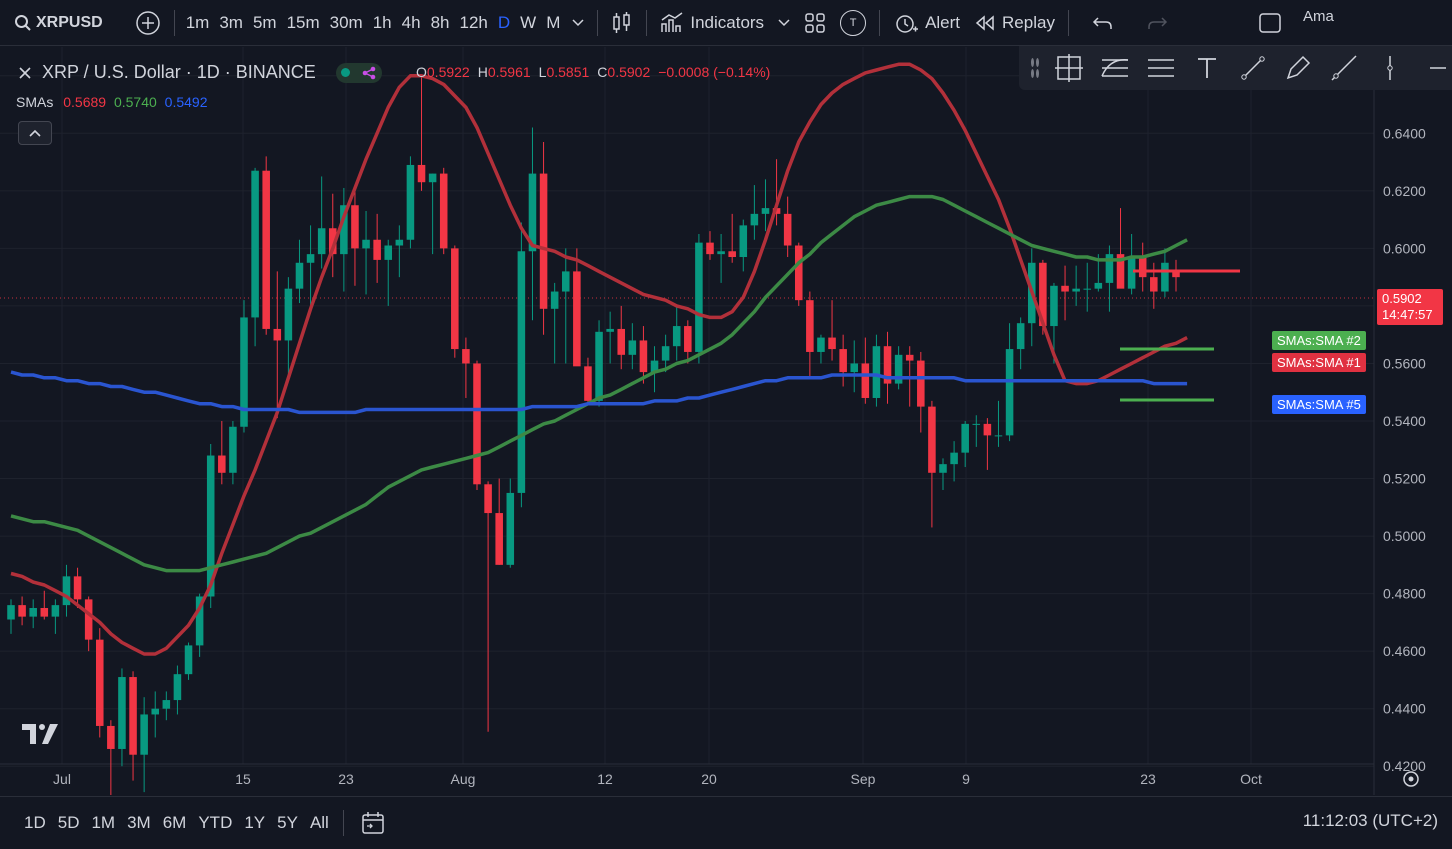  I want to click on range-1m: 1M, so click(103, 822).